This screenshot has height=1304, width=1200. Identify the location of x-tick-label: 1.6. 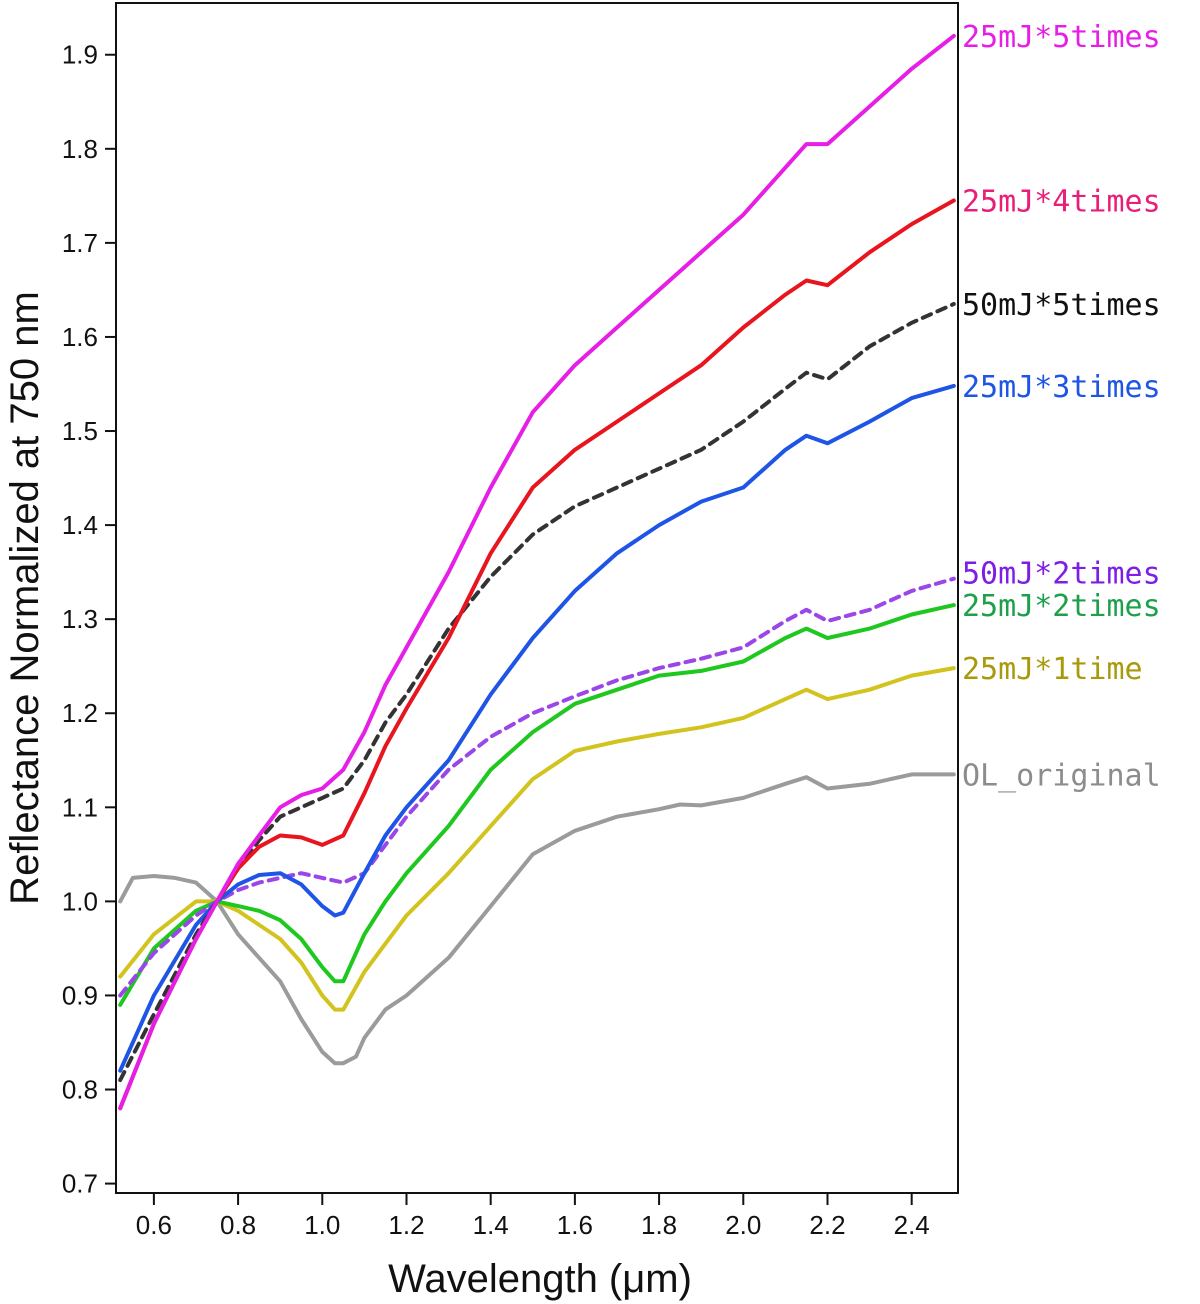
(575, 1225).